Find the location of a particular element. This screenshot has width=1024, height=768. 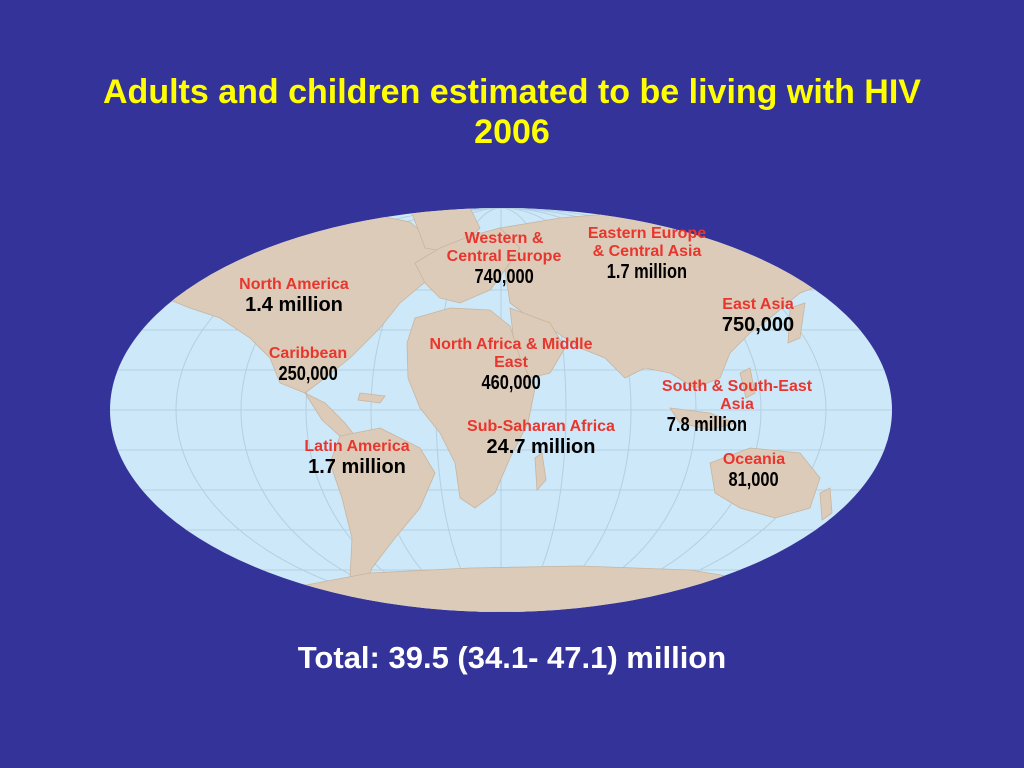

region-name-line-1: North Africa & Middle is located at coordinates (511, 344).